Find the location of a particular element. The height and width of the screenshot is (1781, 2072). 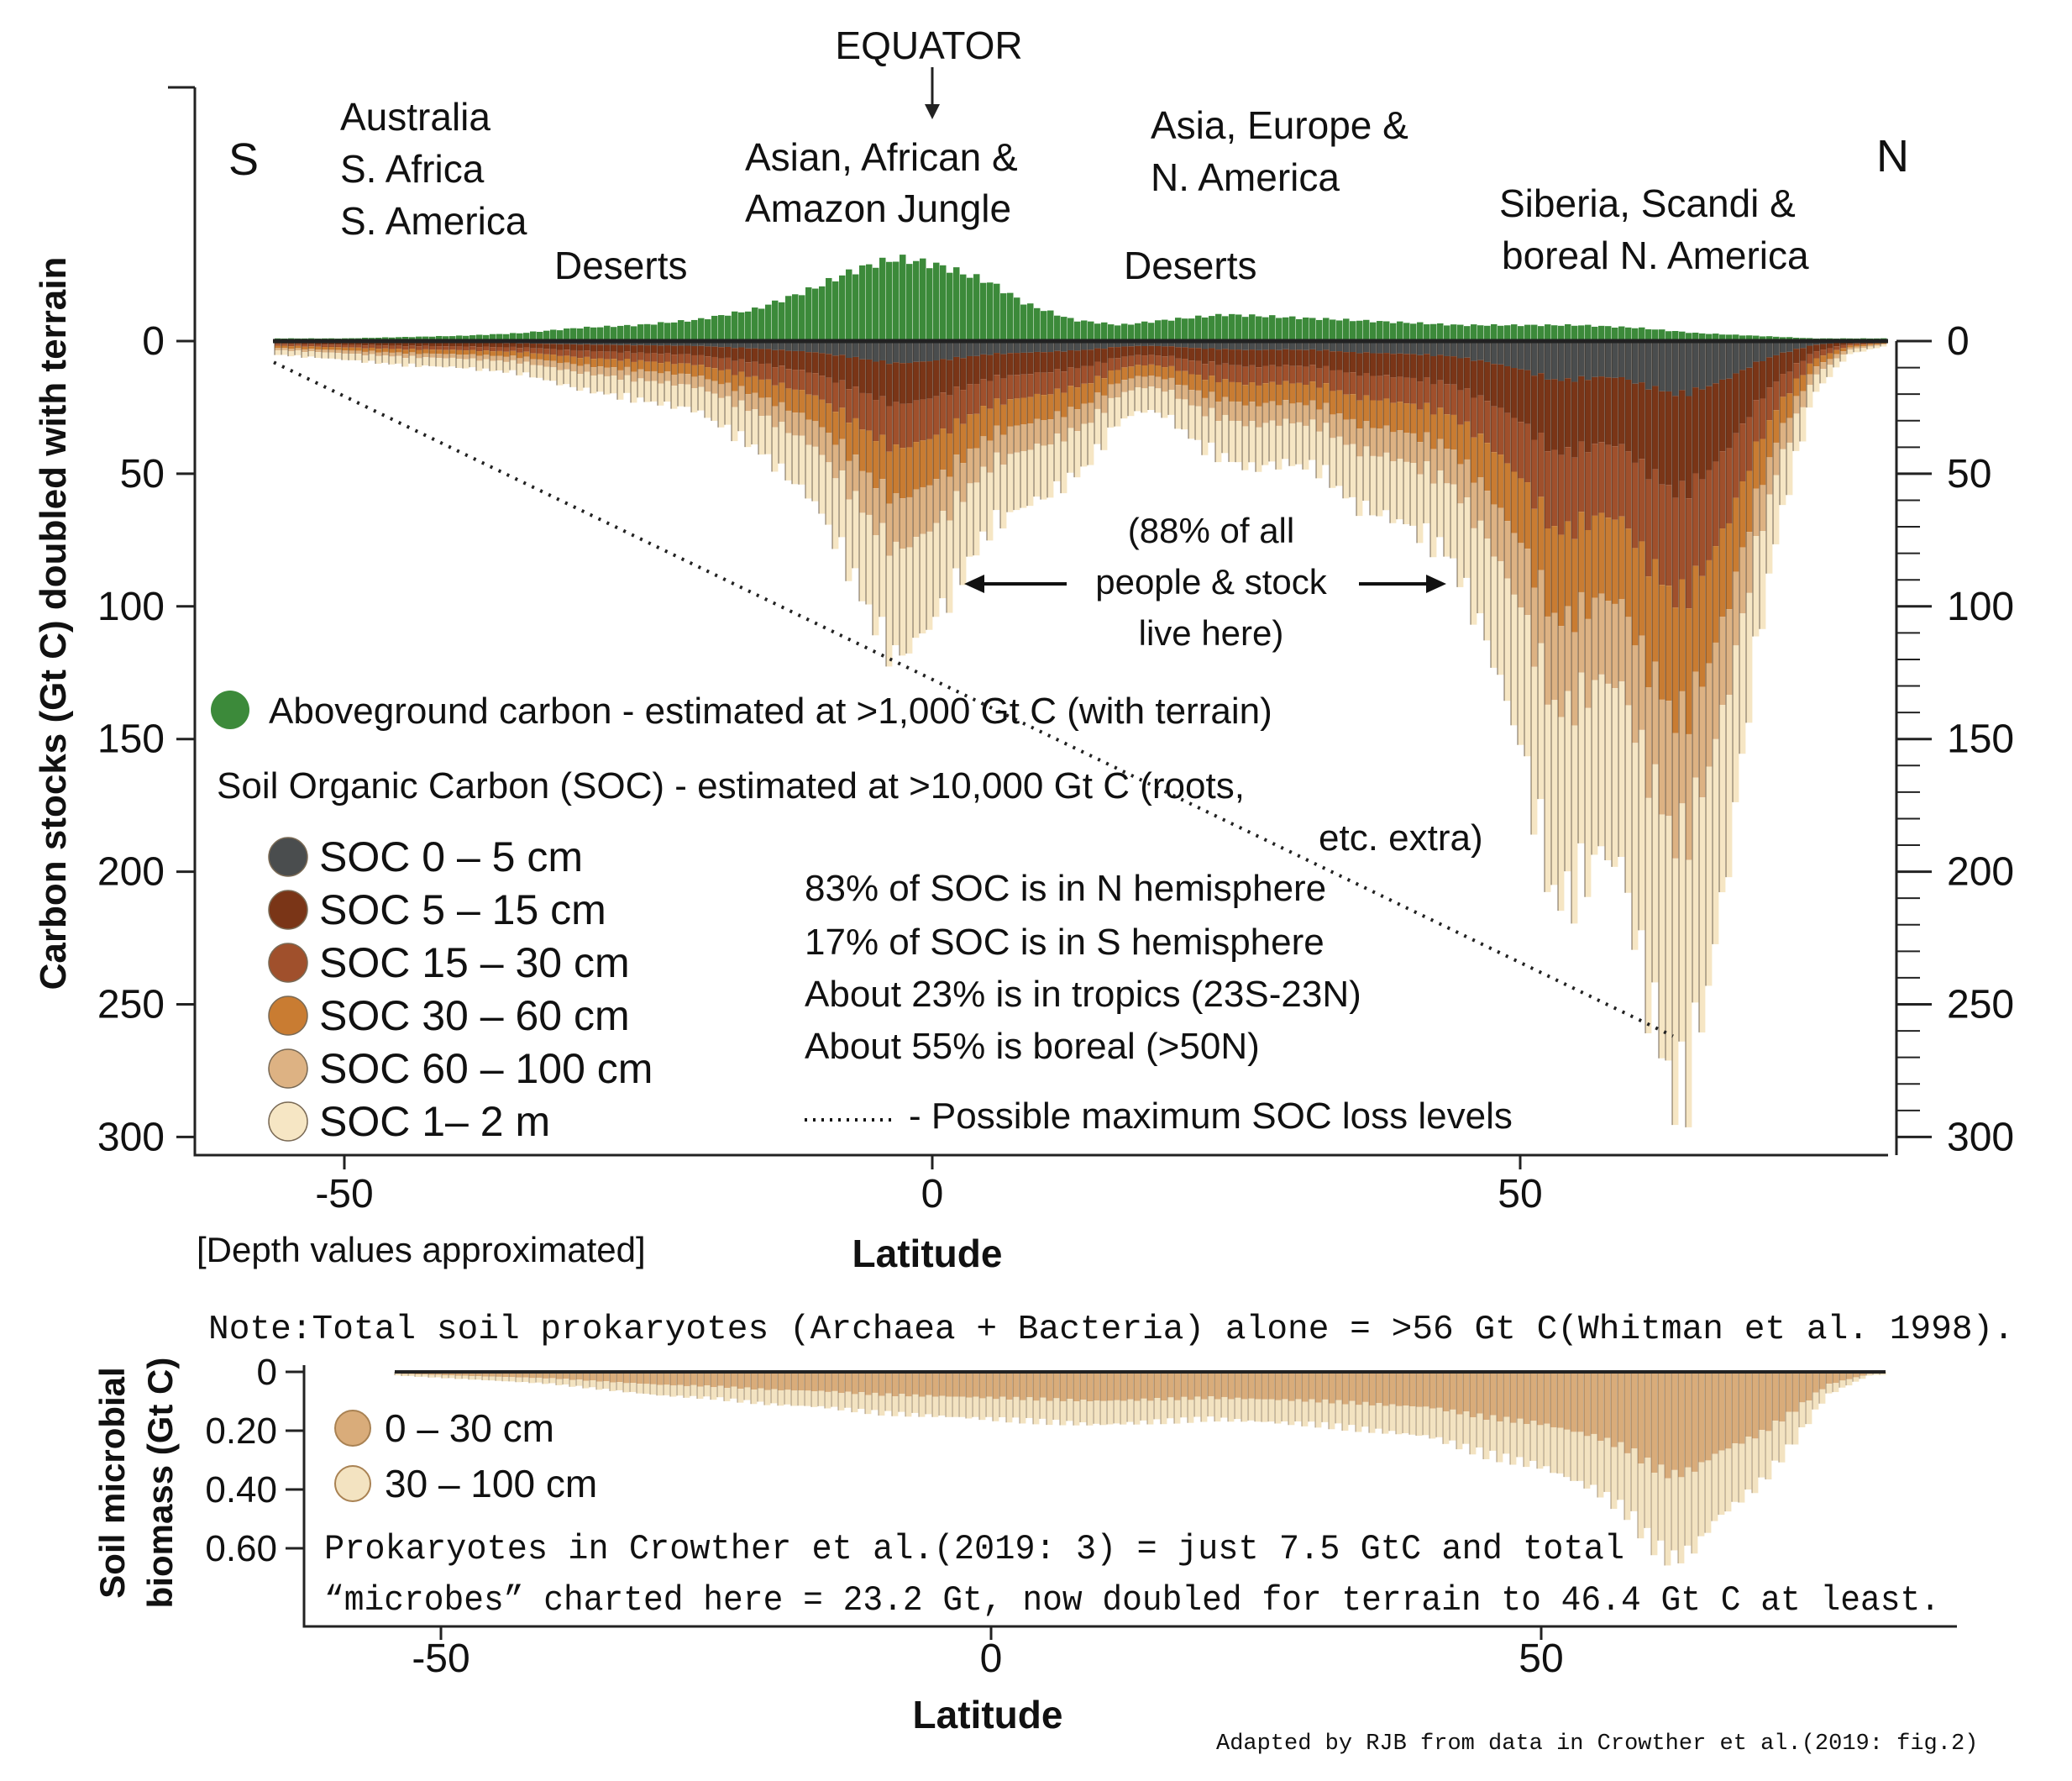

soc-legend-label: SOC 60 – 100 cm is located at coordinates (486, 1068).